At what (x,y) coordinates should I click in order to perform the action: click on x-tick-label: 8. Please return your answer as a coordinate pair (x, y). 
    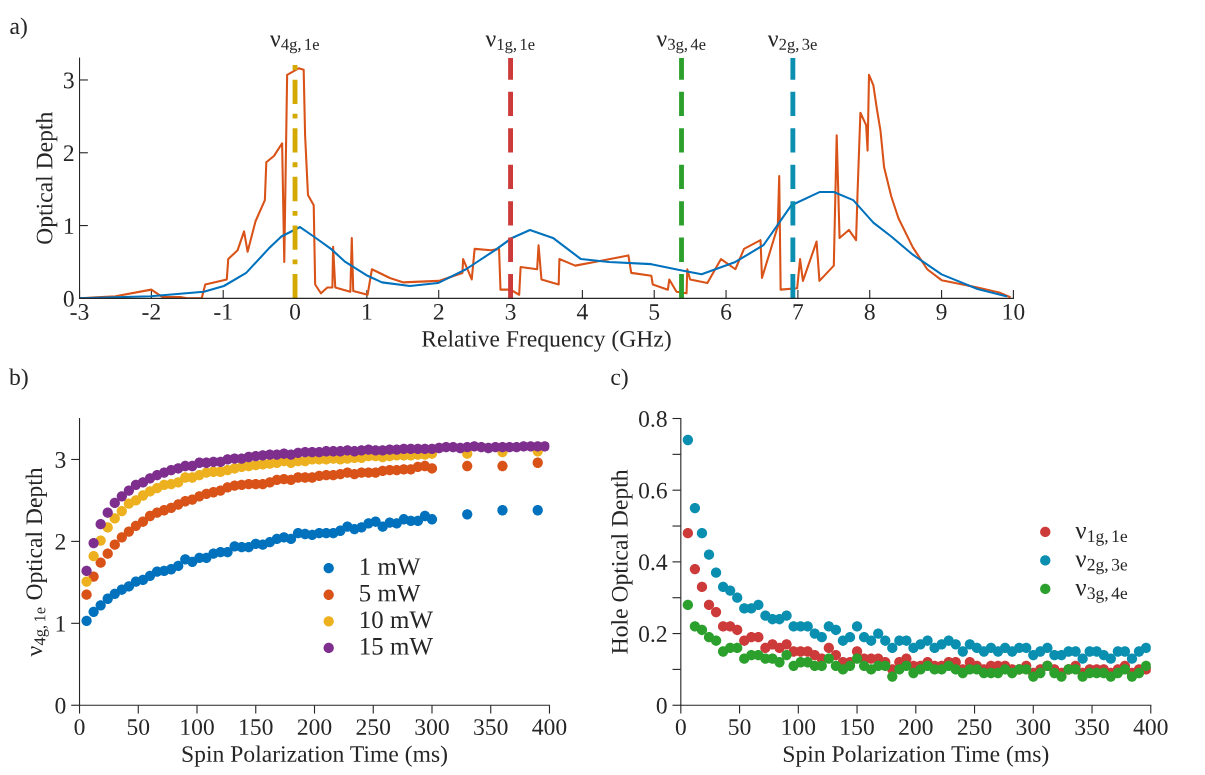
    Looking at the image, I should click on (869, 311).